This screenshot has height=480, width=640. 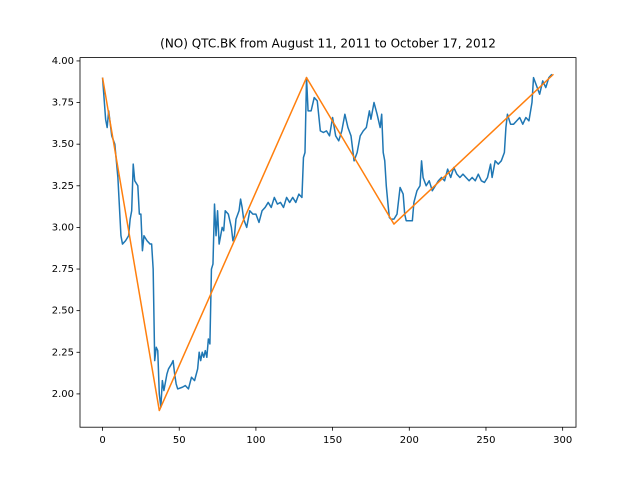 I want to click on x-tick-label: 300, so click(x=562, y=440).